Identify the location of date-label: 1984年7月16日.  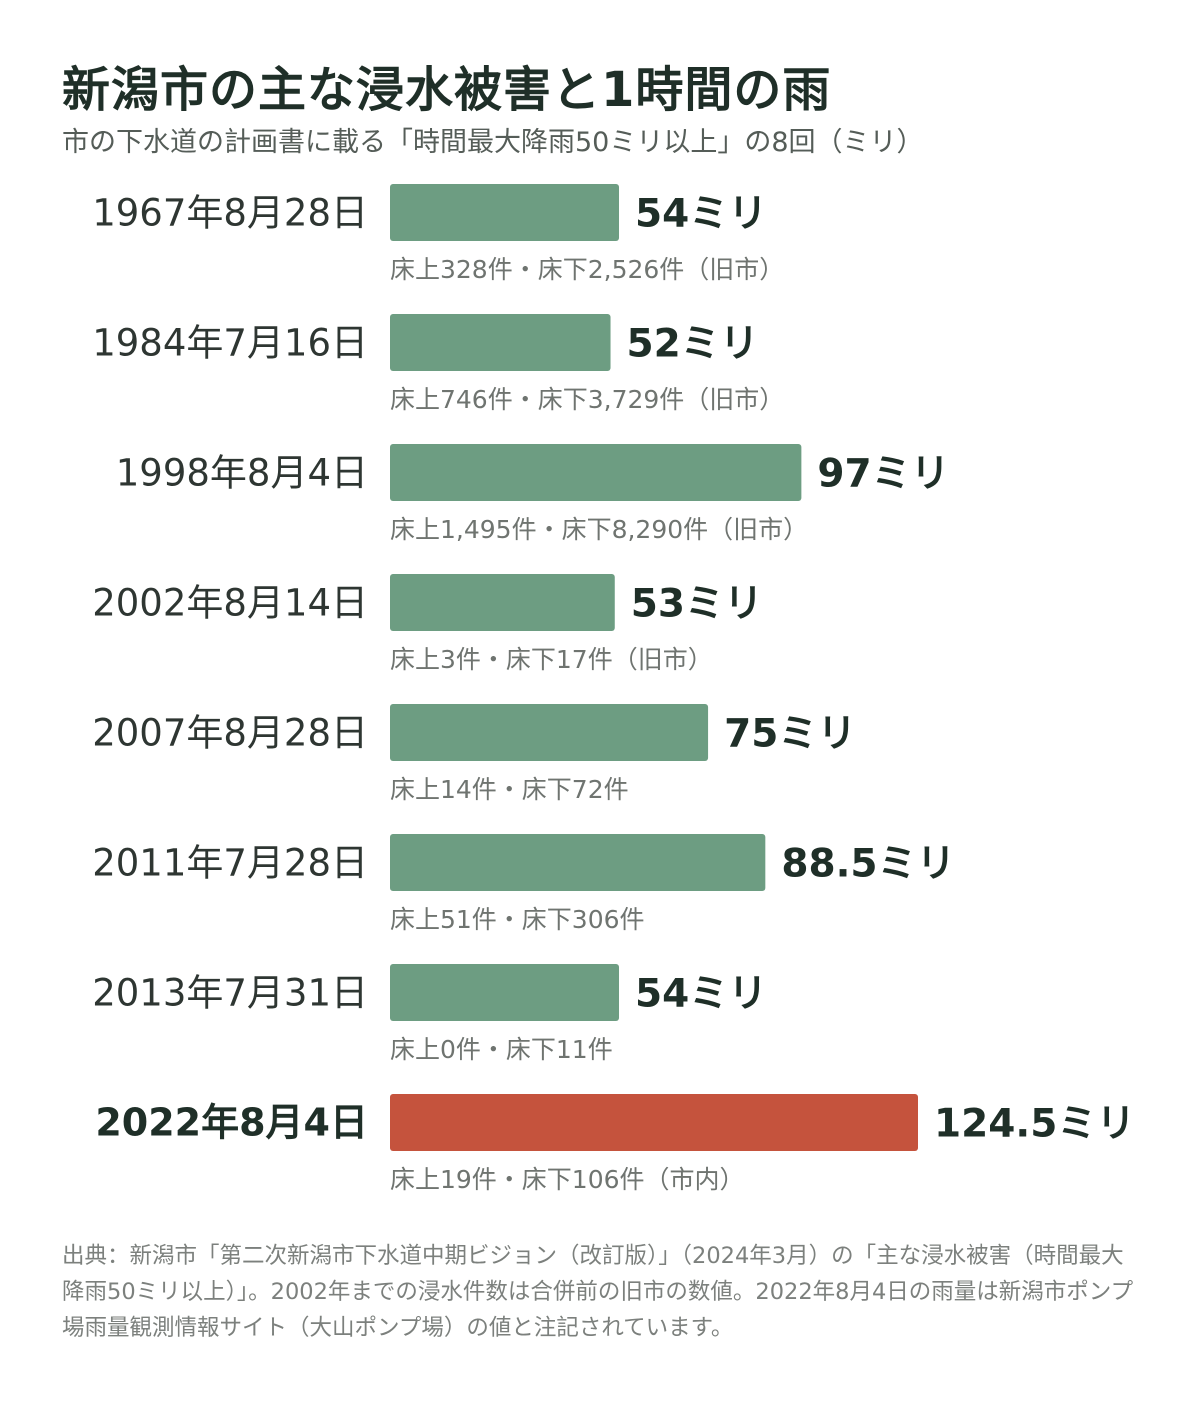
(230, 343).